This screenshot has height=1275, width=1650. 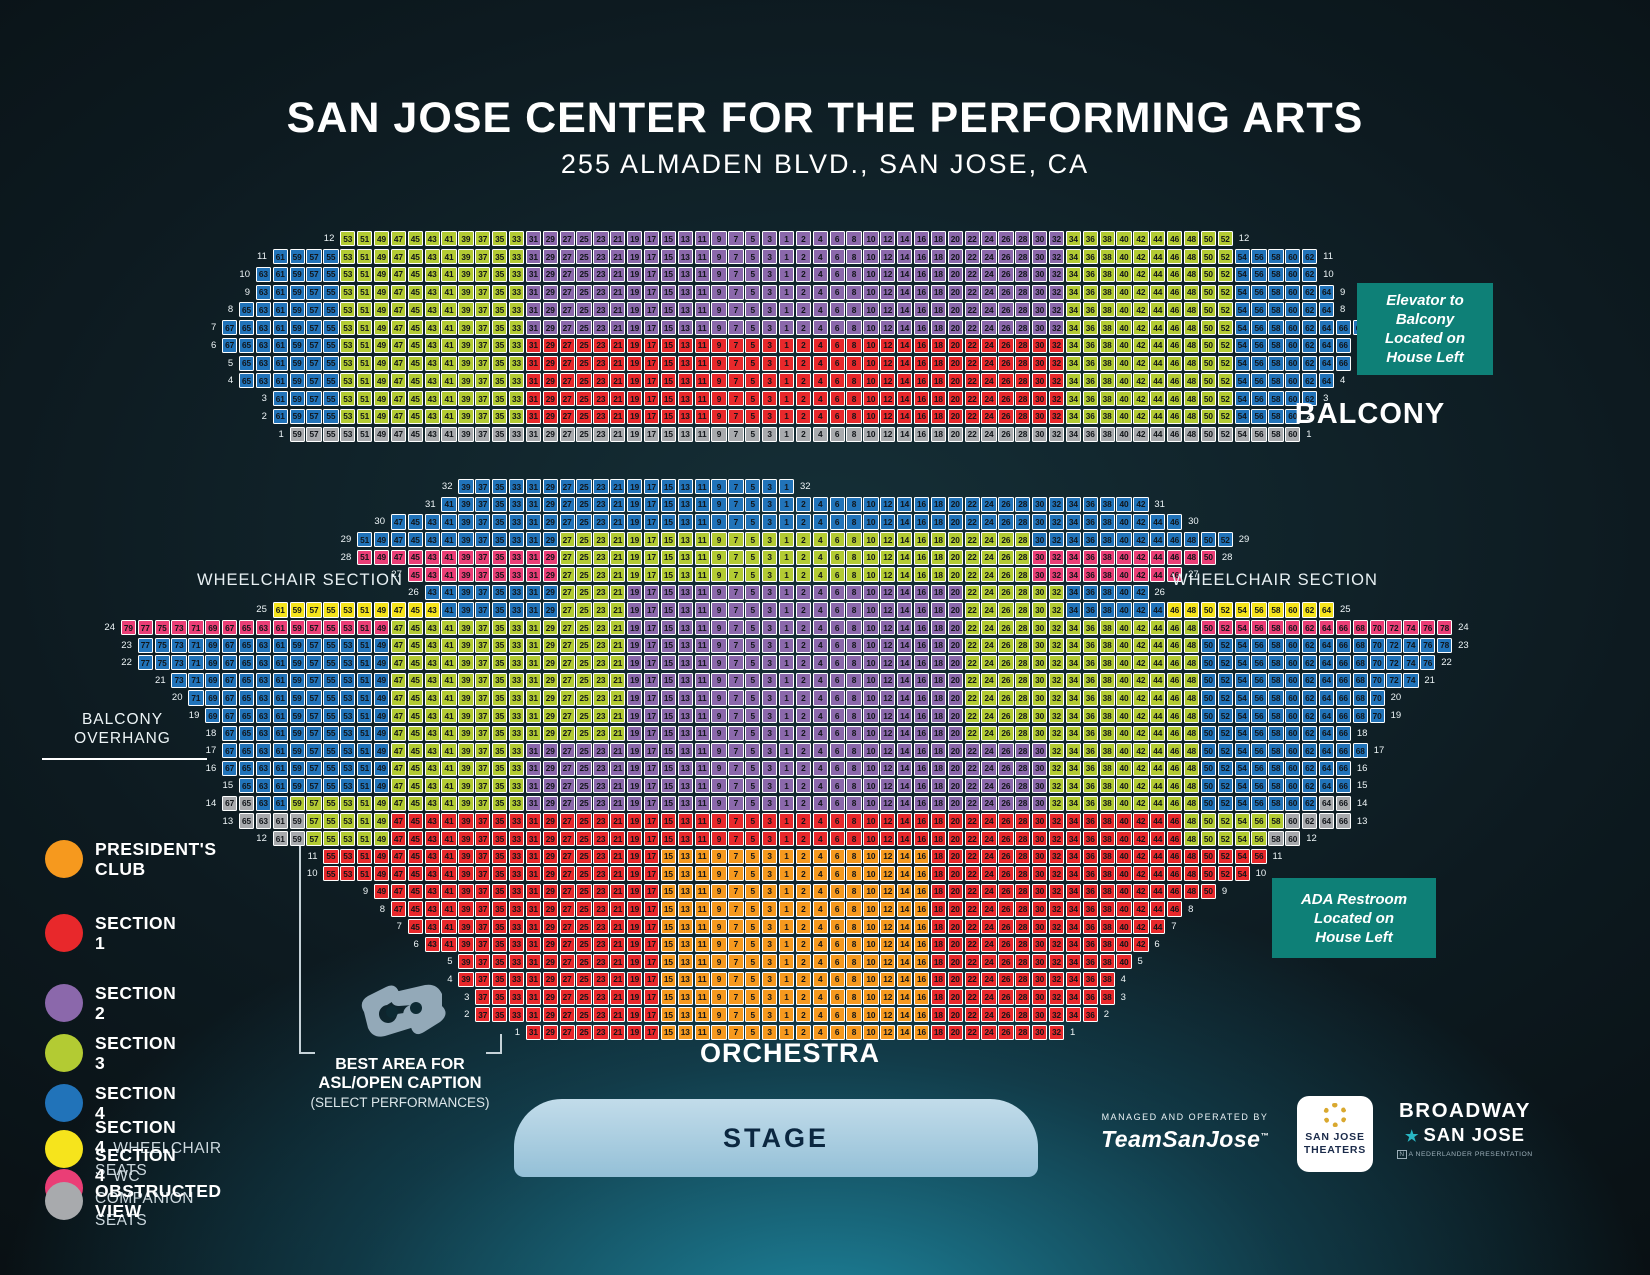 What do you see at coordinates (483, 557) in the screenshot?
I see `seat: 37` at bounding box center [483, 557].